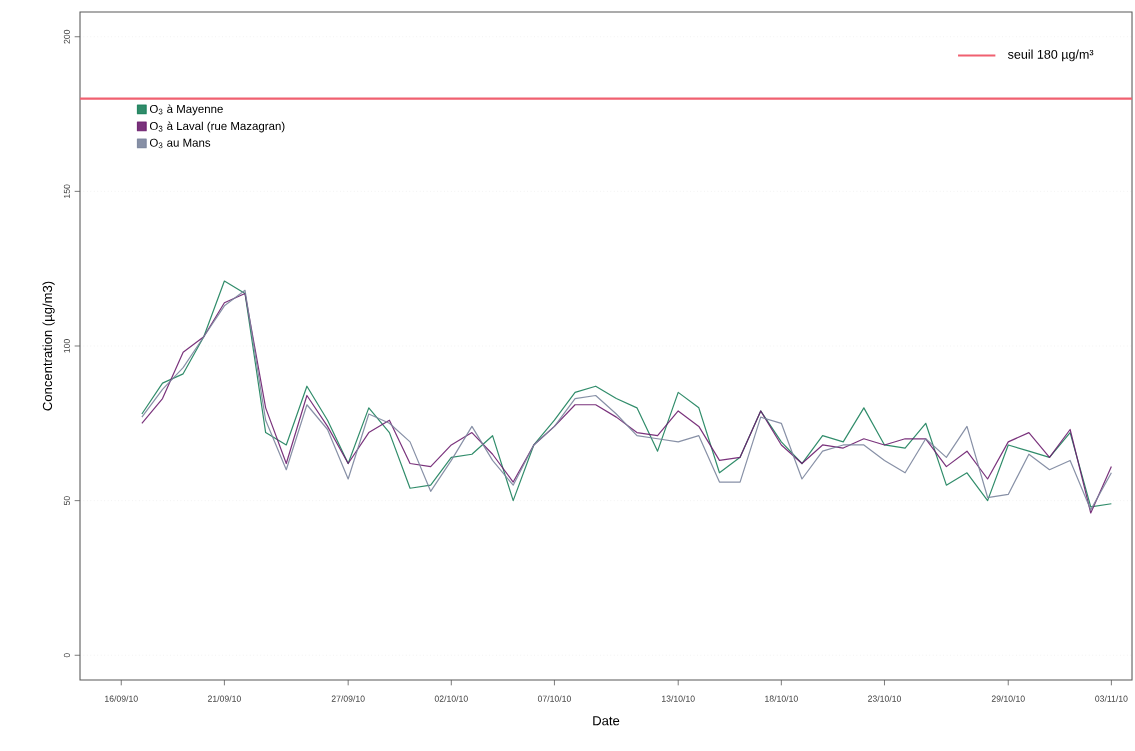 The width and height of the screenshot is (1135, 751). Describe the element at coordinates (66, 191) in the screenshot. I see `y-tick-label: 150` at that location.